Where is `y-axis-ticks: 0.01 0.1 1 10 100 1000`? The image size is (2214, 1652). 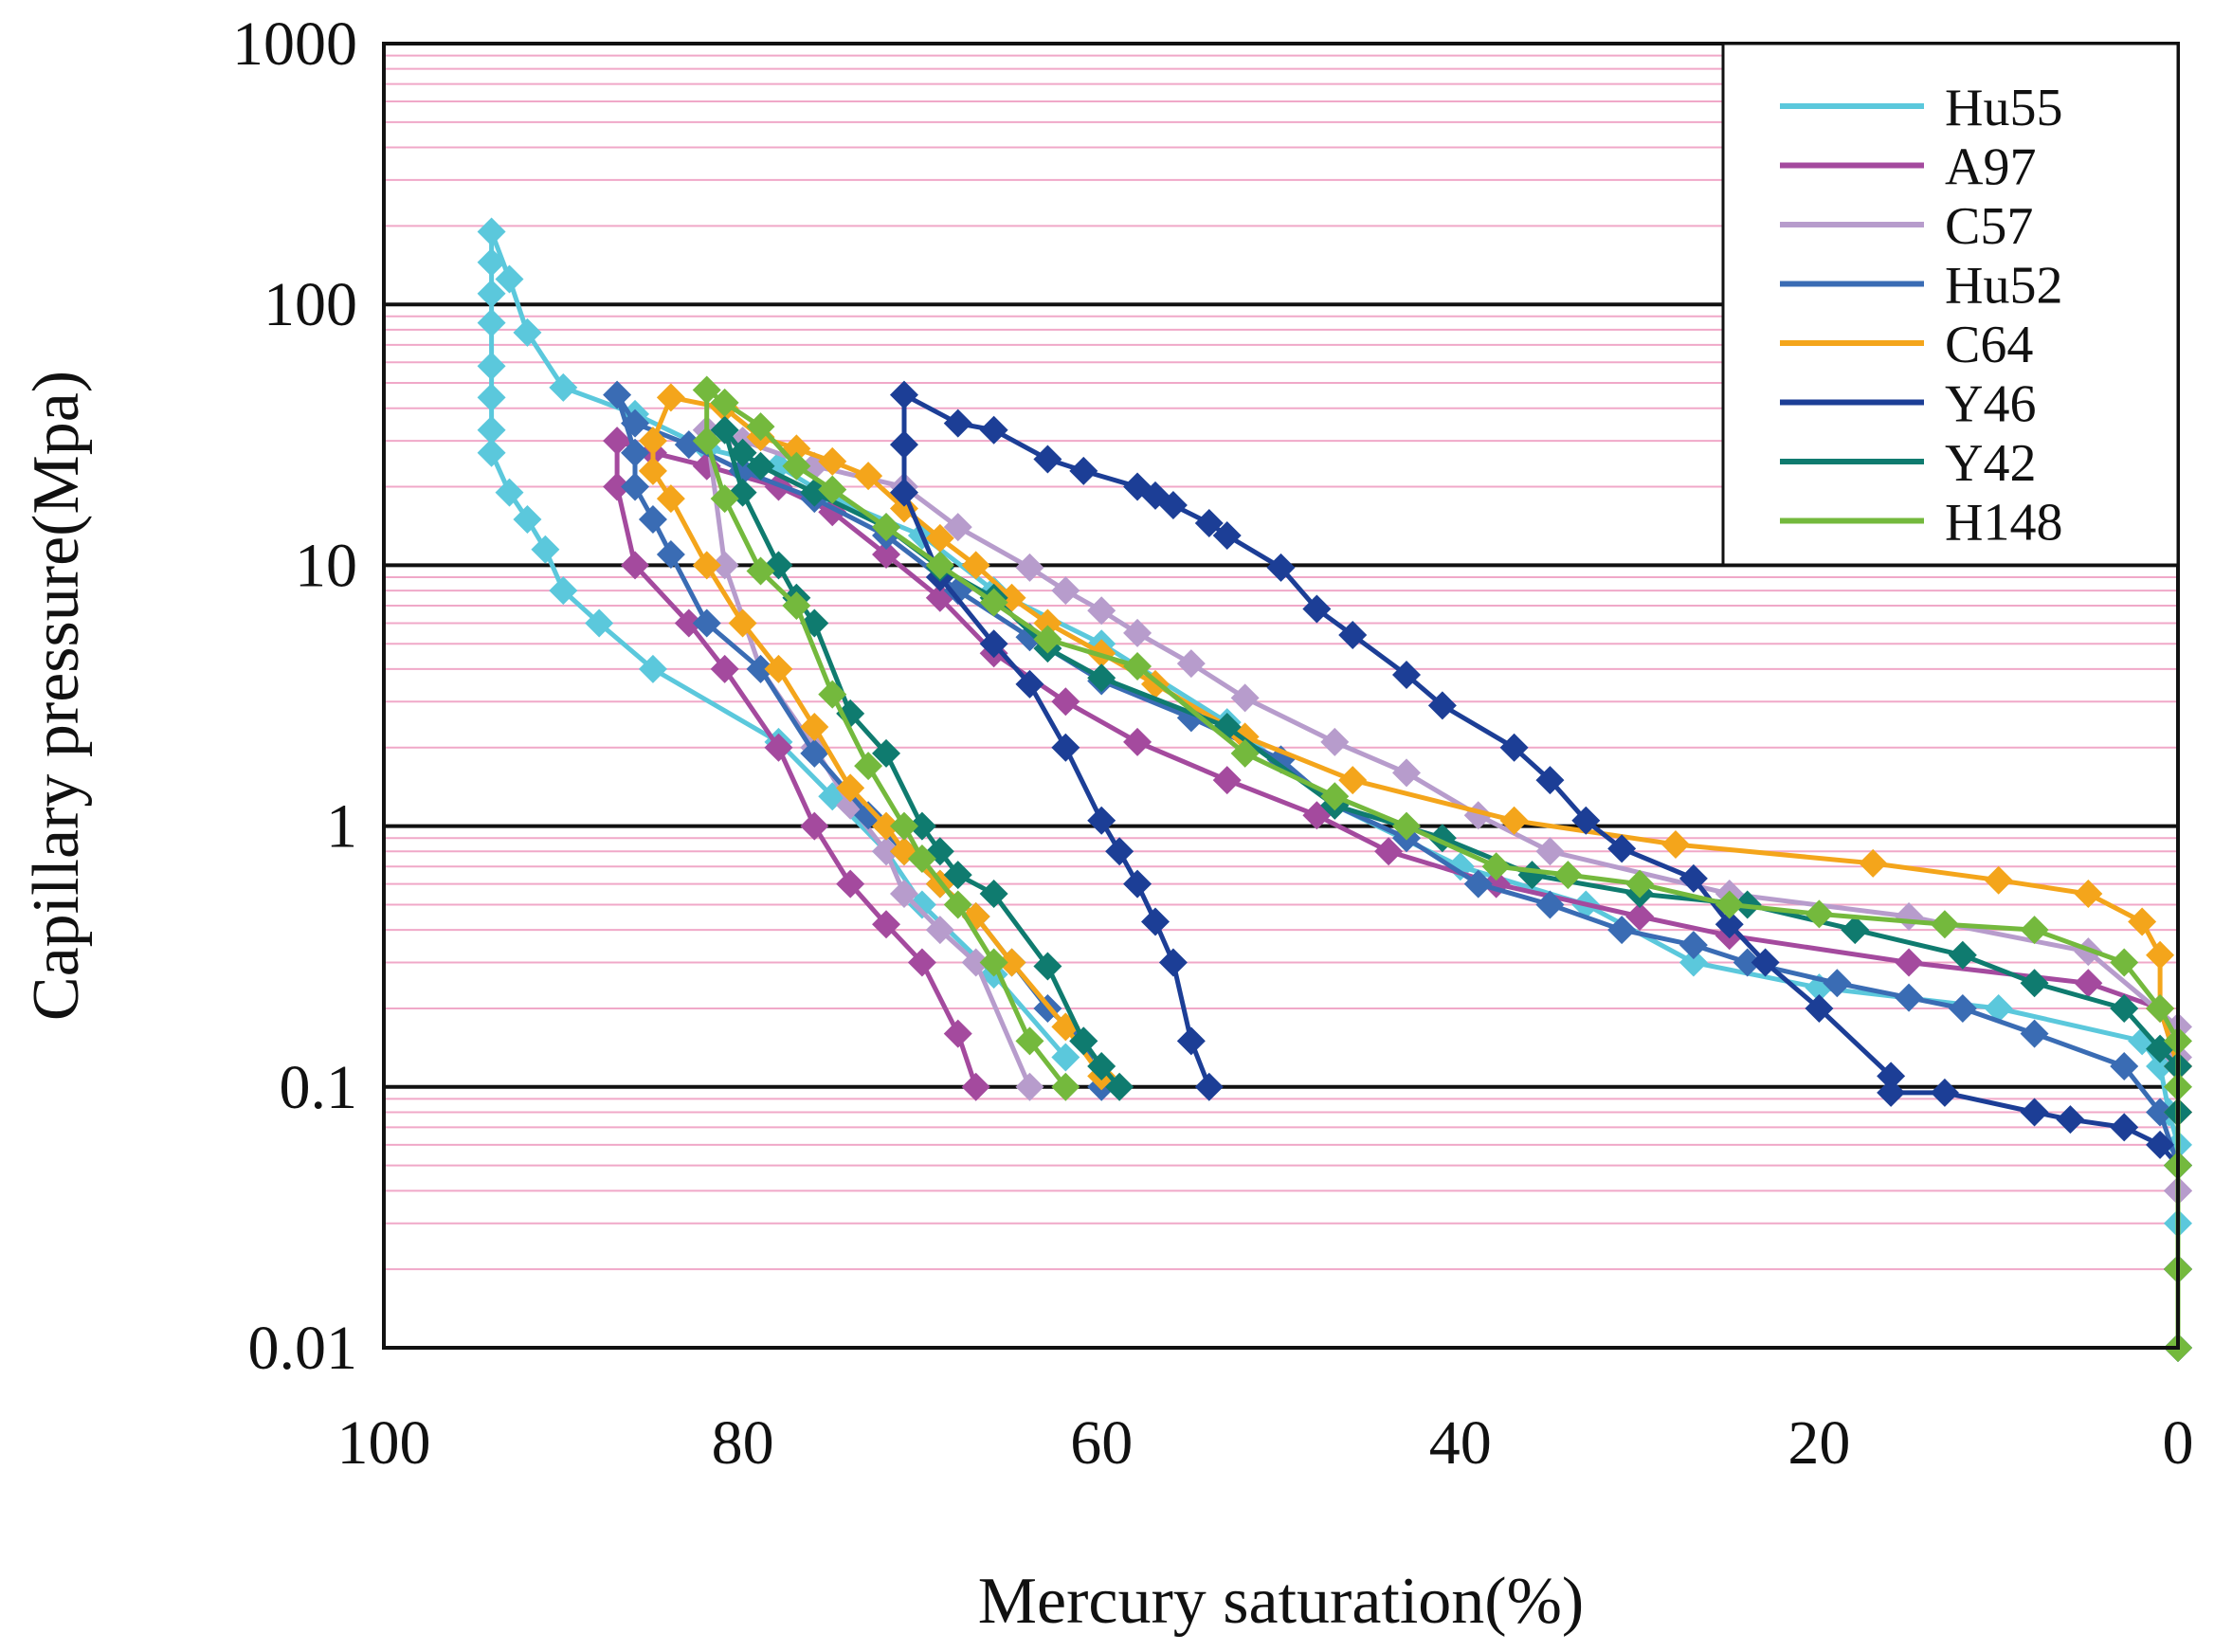
y-axis-ticks: 0.01 0.1 1 10 100 1000 is located at coordinates (294, 696).